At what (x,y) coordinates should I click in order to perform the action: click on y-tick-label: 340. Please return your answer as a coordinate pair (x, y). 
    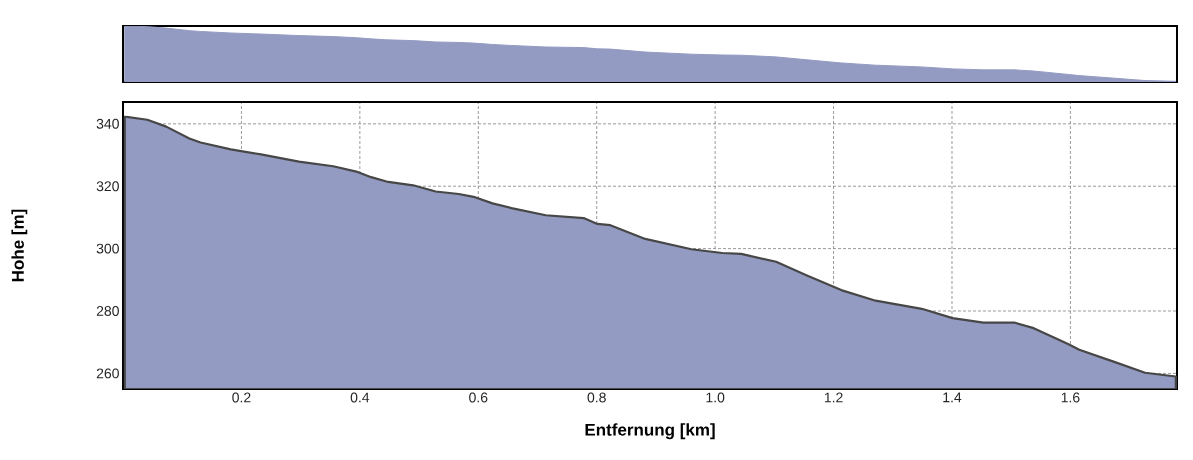
    Looking at the image, I should click on (107, 123).